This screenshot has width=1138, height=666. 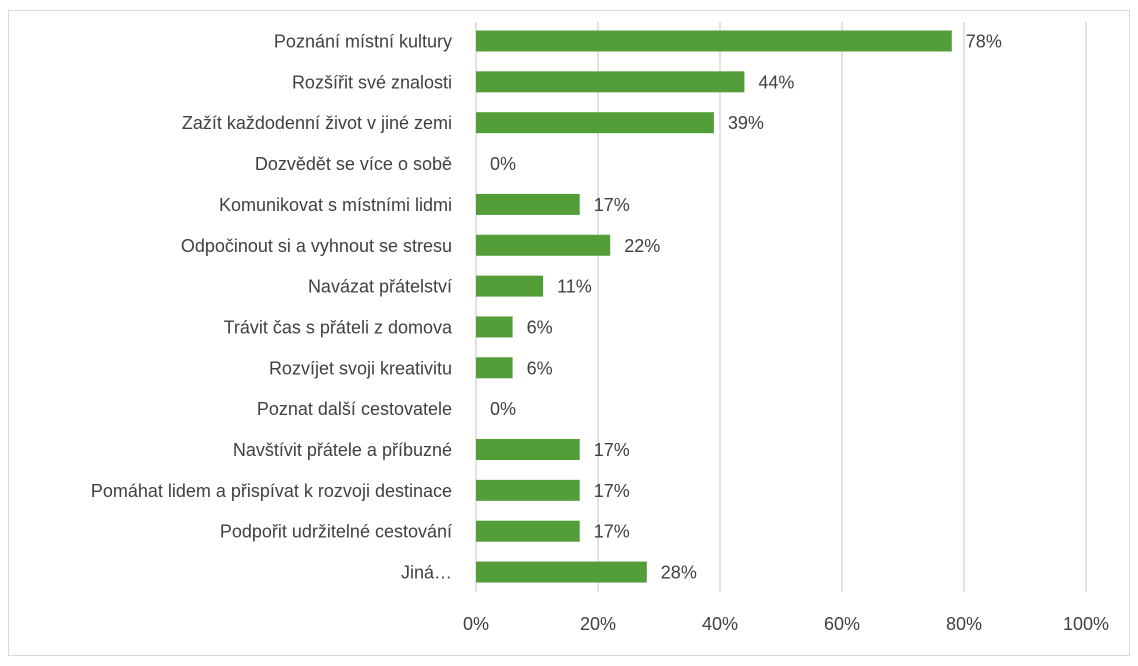 I want to click on category-label: Komunikovat s místními lidmi, so click(x=335, y=205).